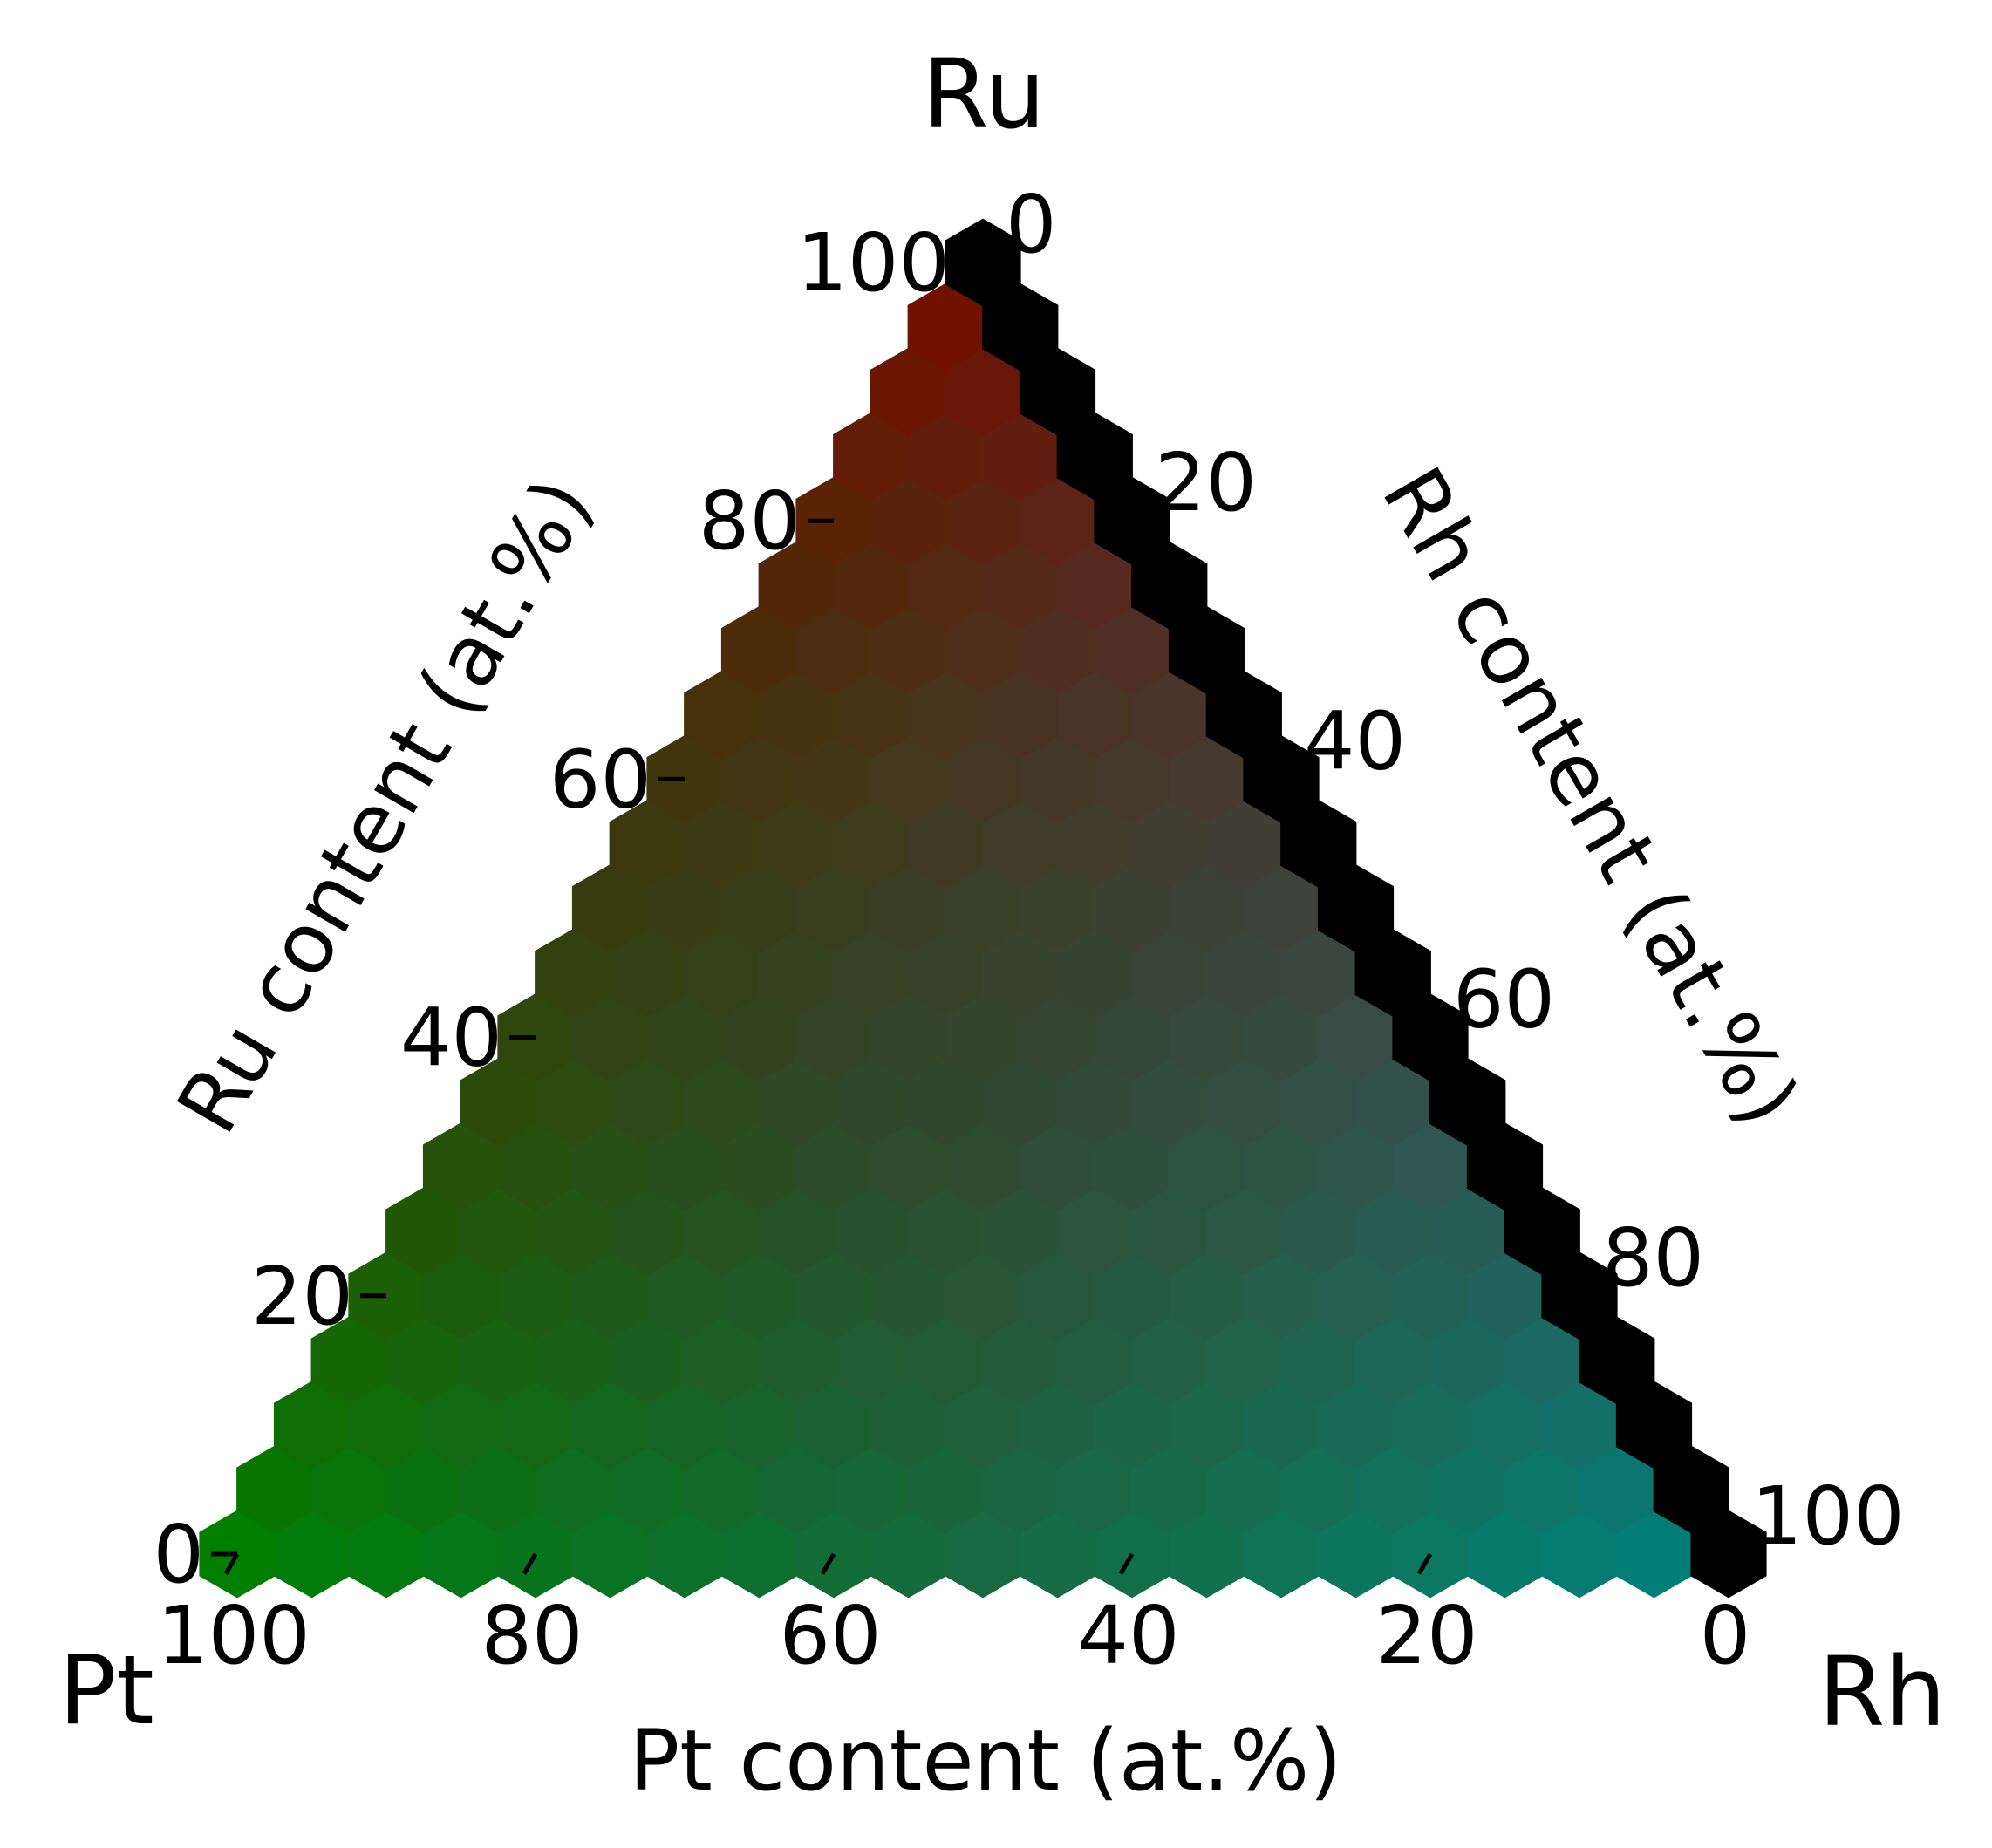  What do you see at coordinates (532, 1635) in the screenshot?
I see `tick-label-bottom: 80` at bounding box center [532, 1635].